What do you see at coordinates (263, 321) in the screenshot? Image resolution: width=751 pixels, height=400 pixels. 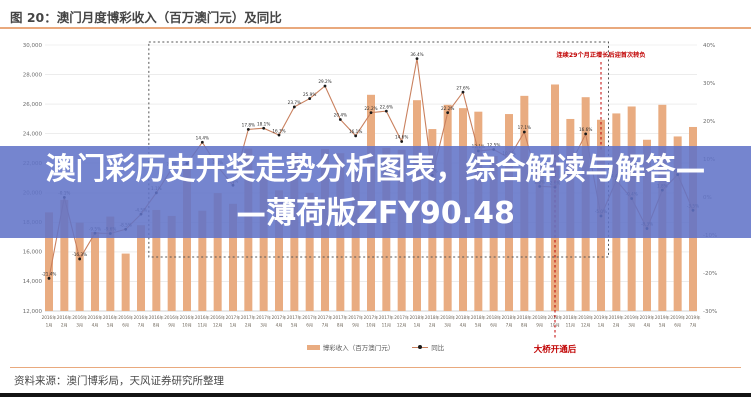 I see `x-tick-label: 2017年 3月` at bounding box center [263, 321].